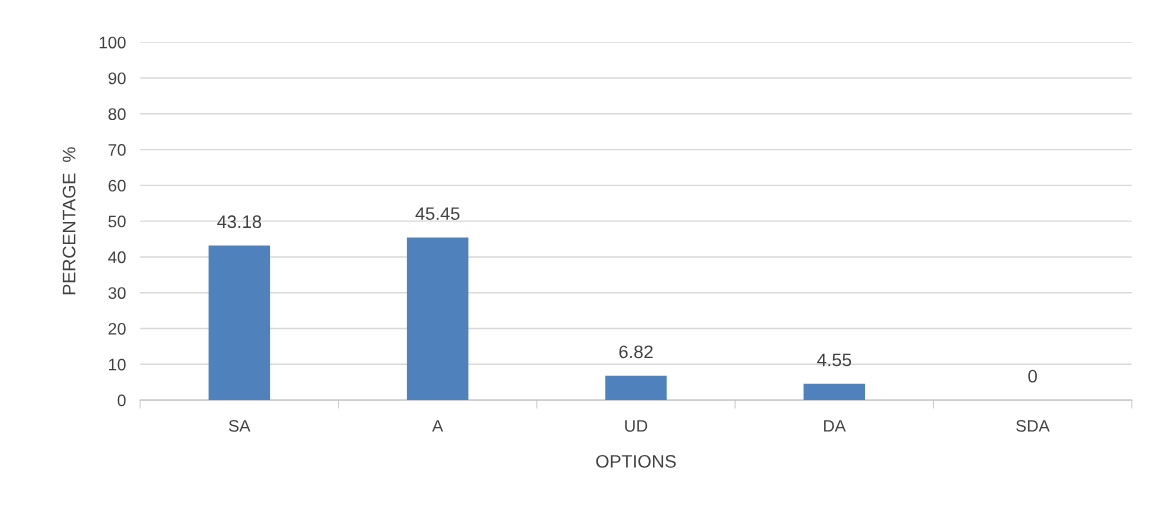  Describe the element at coordinates (437, 213) in the screenshot. I see `data-label: 45.45` at that location.